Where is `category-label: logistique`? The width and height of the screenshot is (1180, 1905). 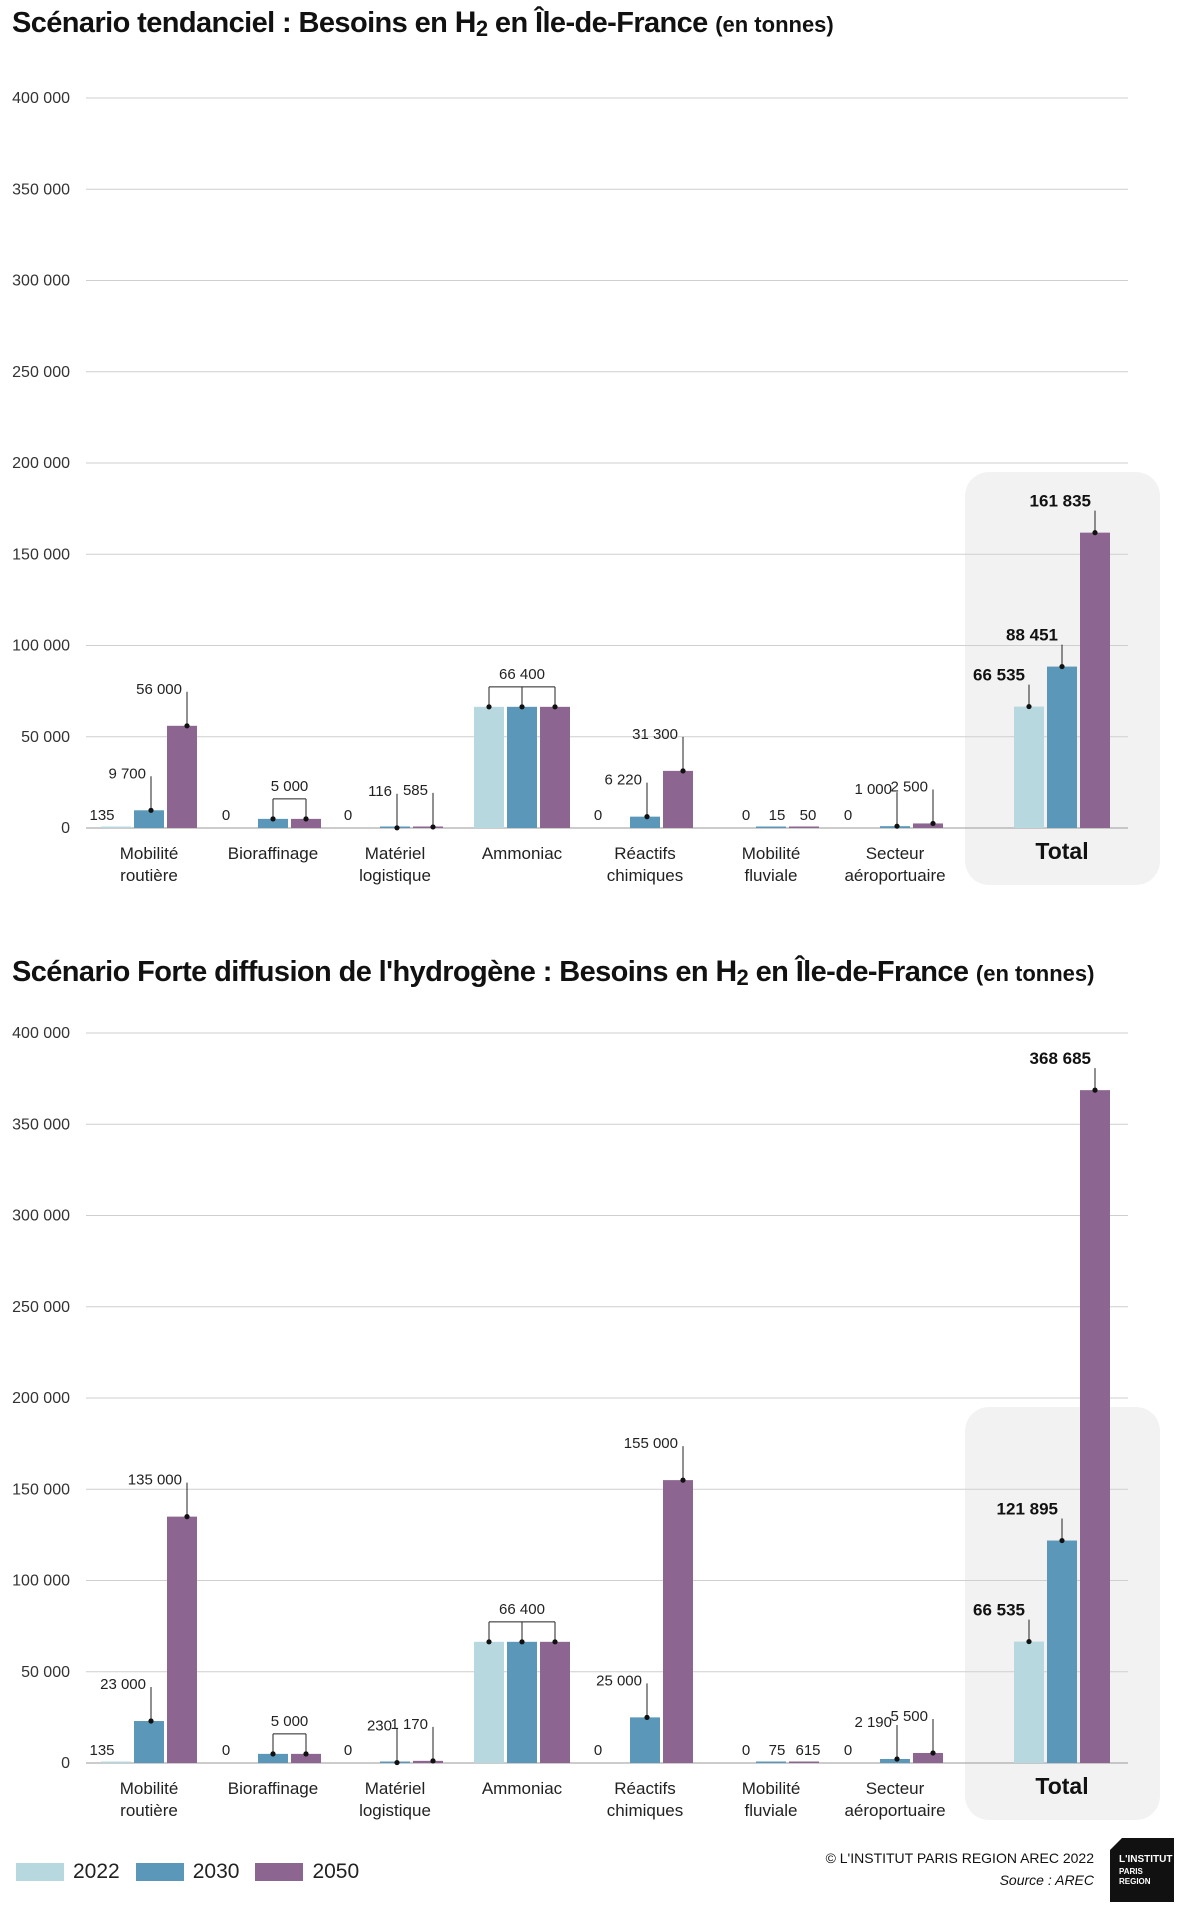
category-label: logistique is located at coordinates (395, 1810).